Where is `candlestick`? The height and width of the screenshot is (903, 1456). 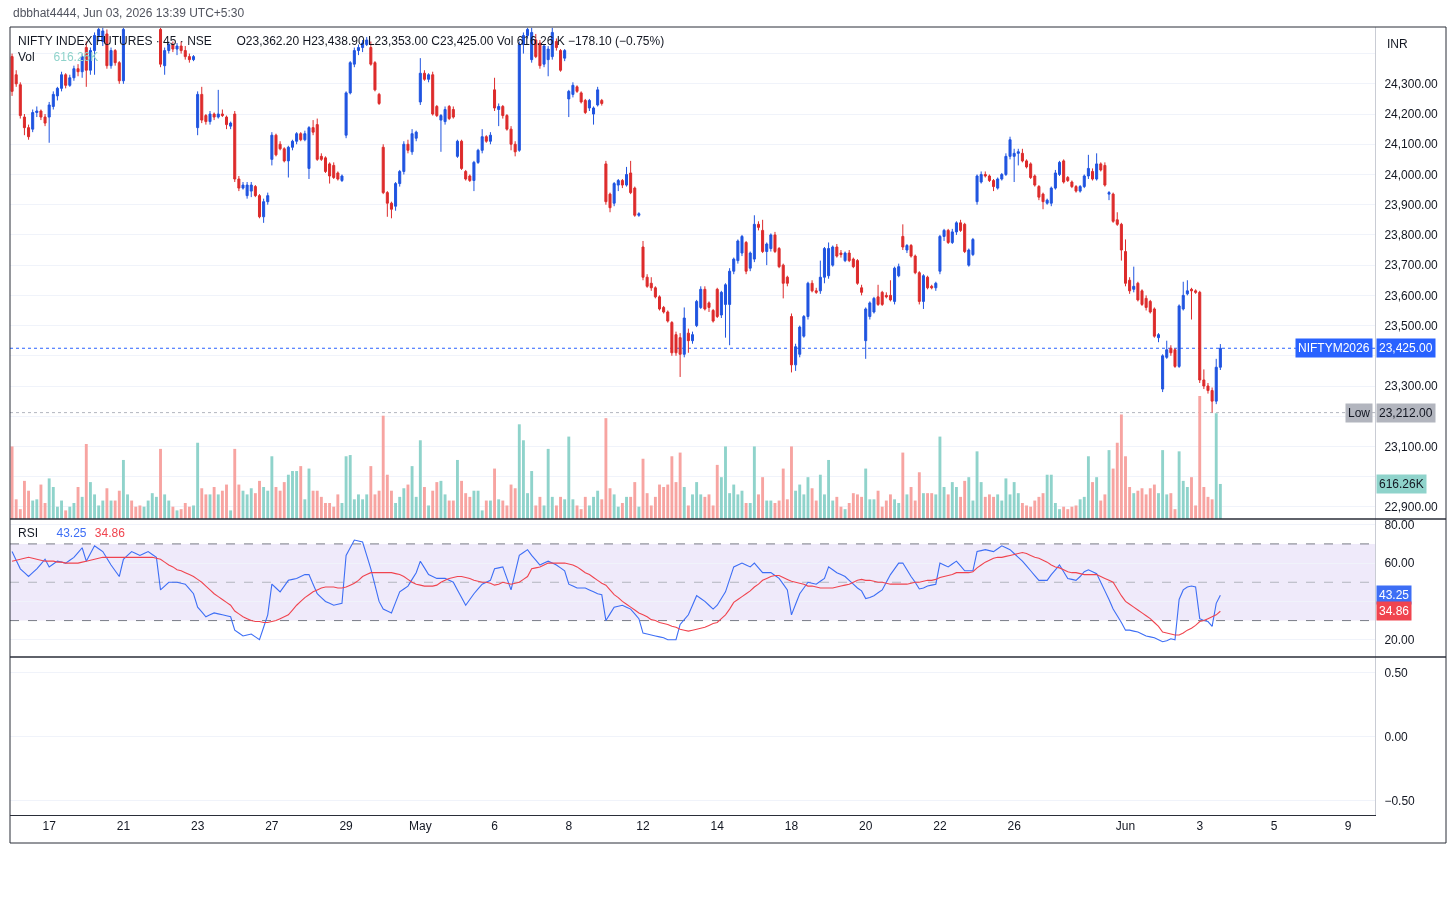
candlestick is located at coordinates (12, 75).